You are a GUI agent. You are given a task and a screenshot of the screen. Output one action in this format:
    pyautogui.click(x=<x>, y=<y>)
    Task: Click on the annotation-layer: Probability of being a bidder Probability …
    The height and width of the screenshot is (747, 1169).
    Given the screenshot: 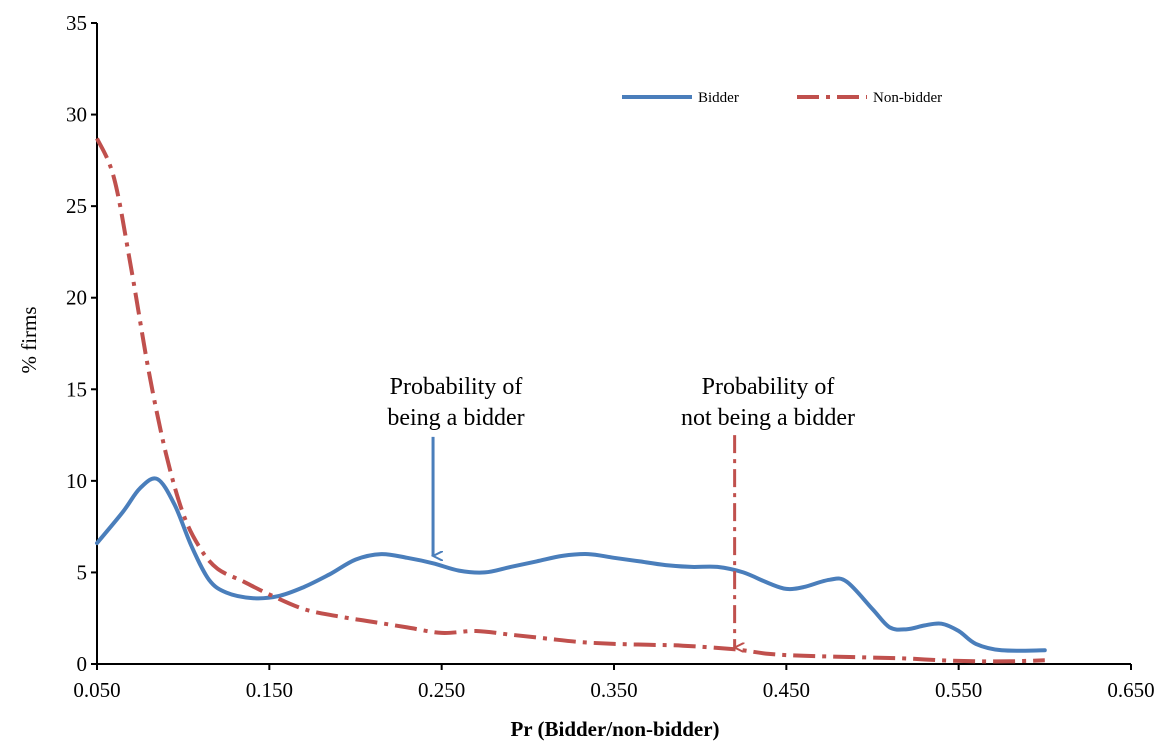 What is the action you would take?
    pyautogui.click(x=621, y=511)
    